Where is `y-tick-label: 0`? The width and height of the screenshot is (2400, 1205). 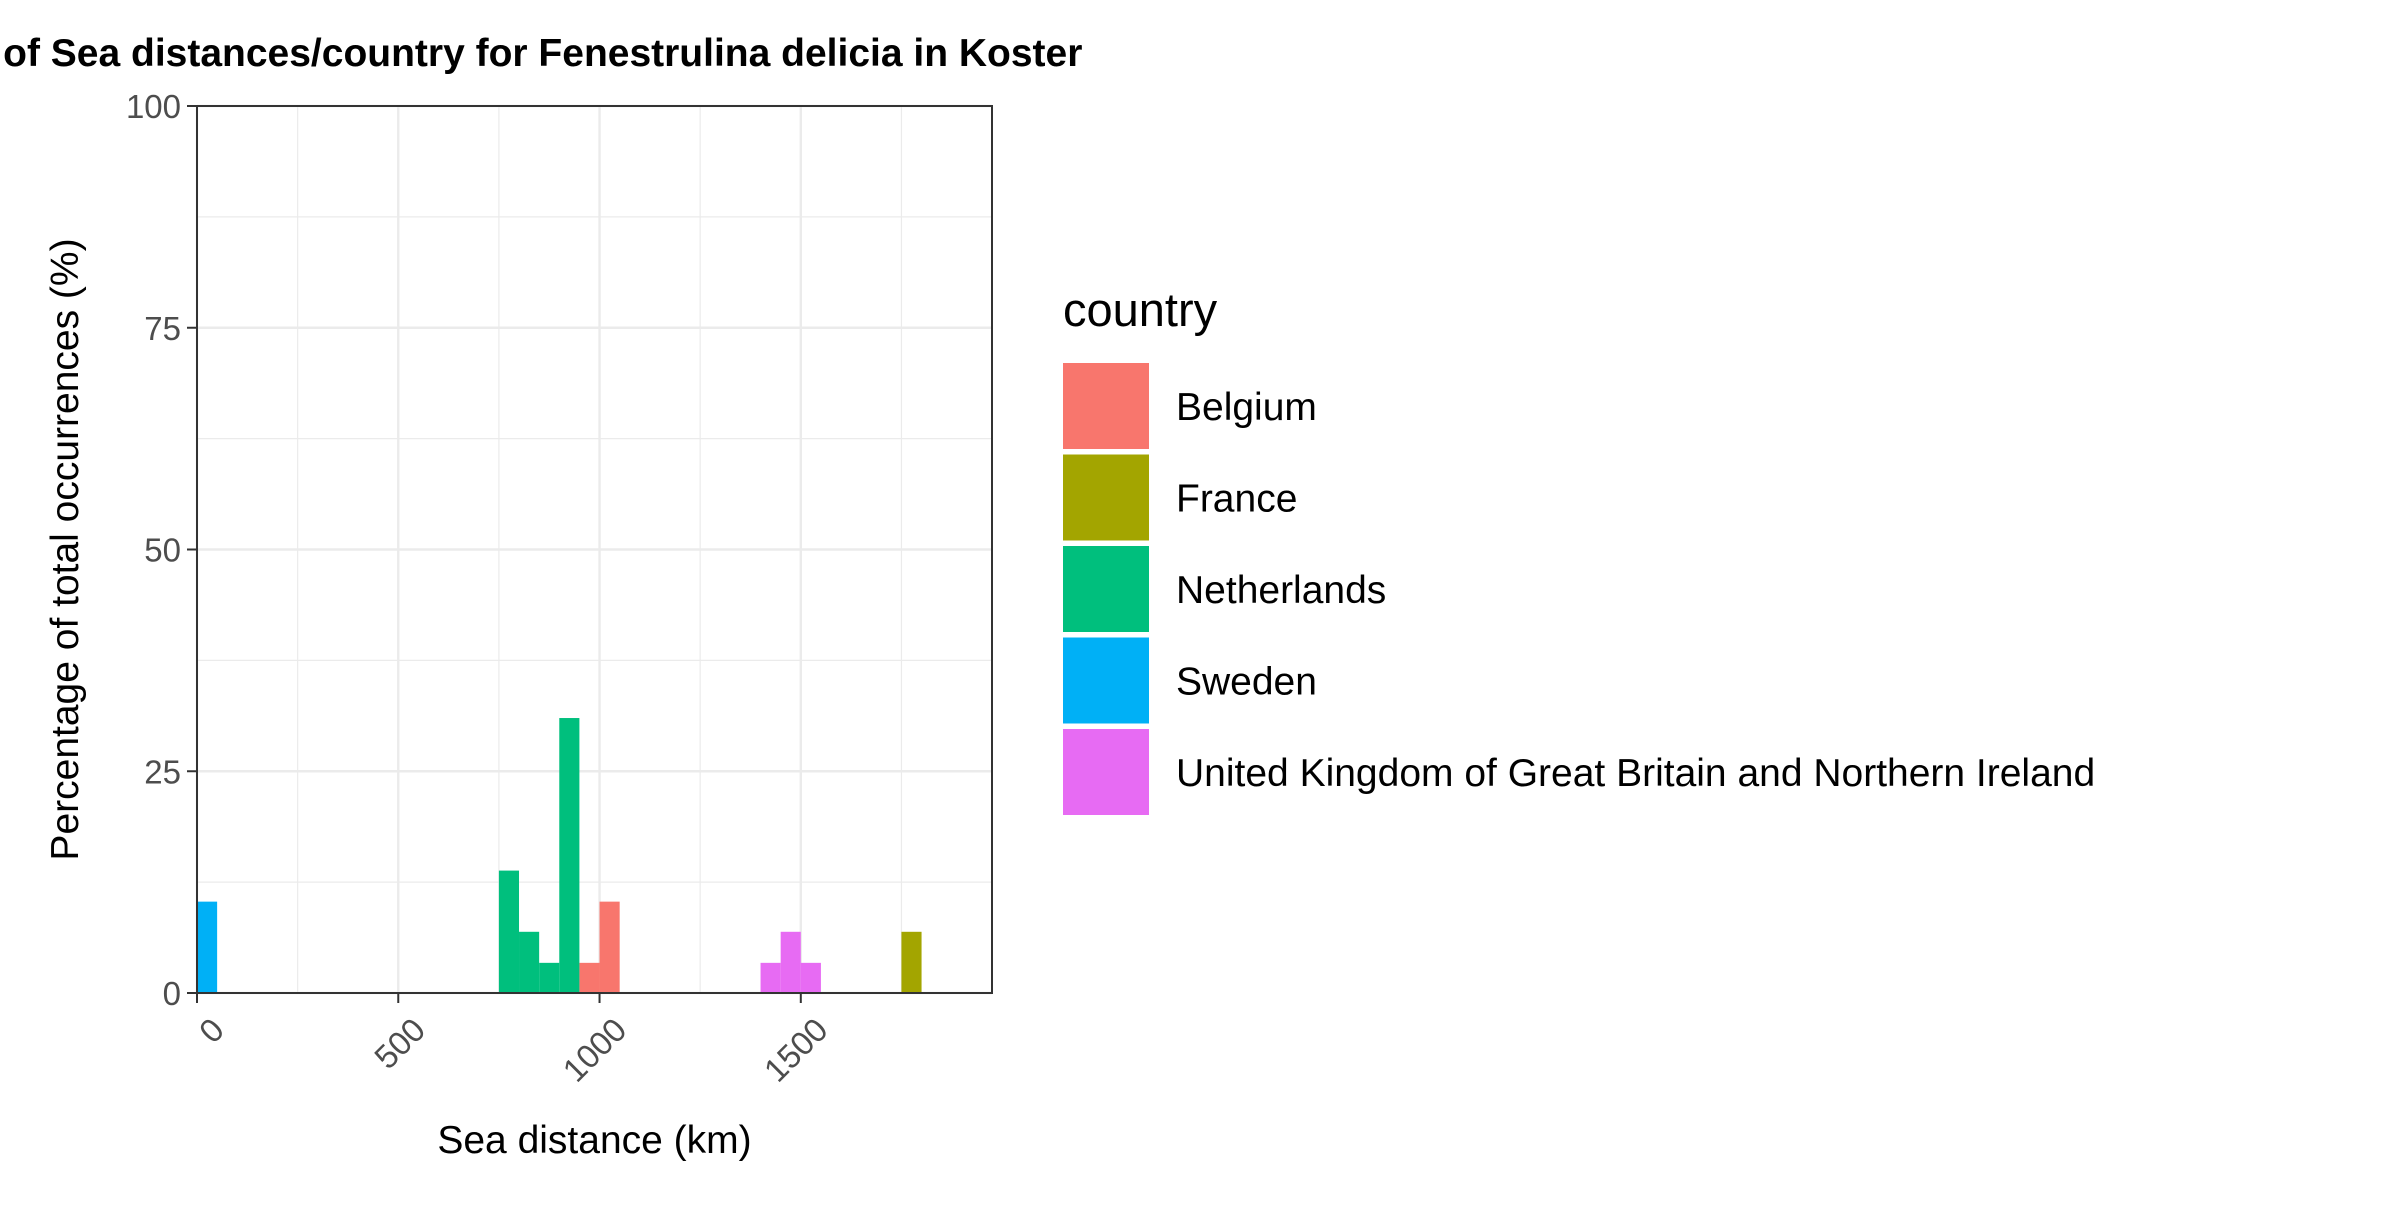 y-tick-label: 0 is located at coordinates (172, 993).